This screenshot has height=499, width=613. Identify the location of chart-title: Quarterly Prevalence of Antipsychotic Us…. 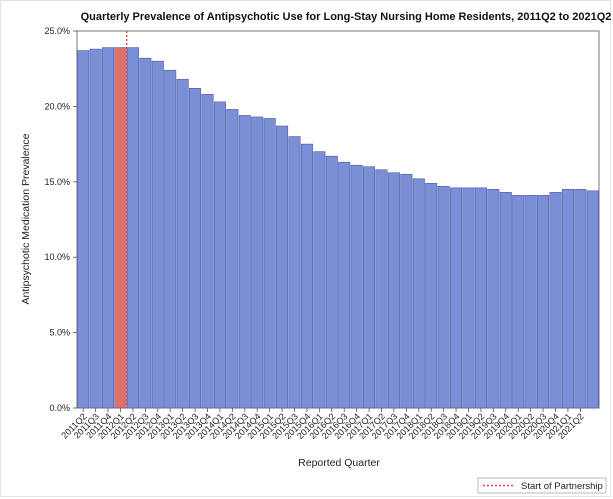
(346, 17).